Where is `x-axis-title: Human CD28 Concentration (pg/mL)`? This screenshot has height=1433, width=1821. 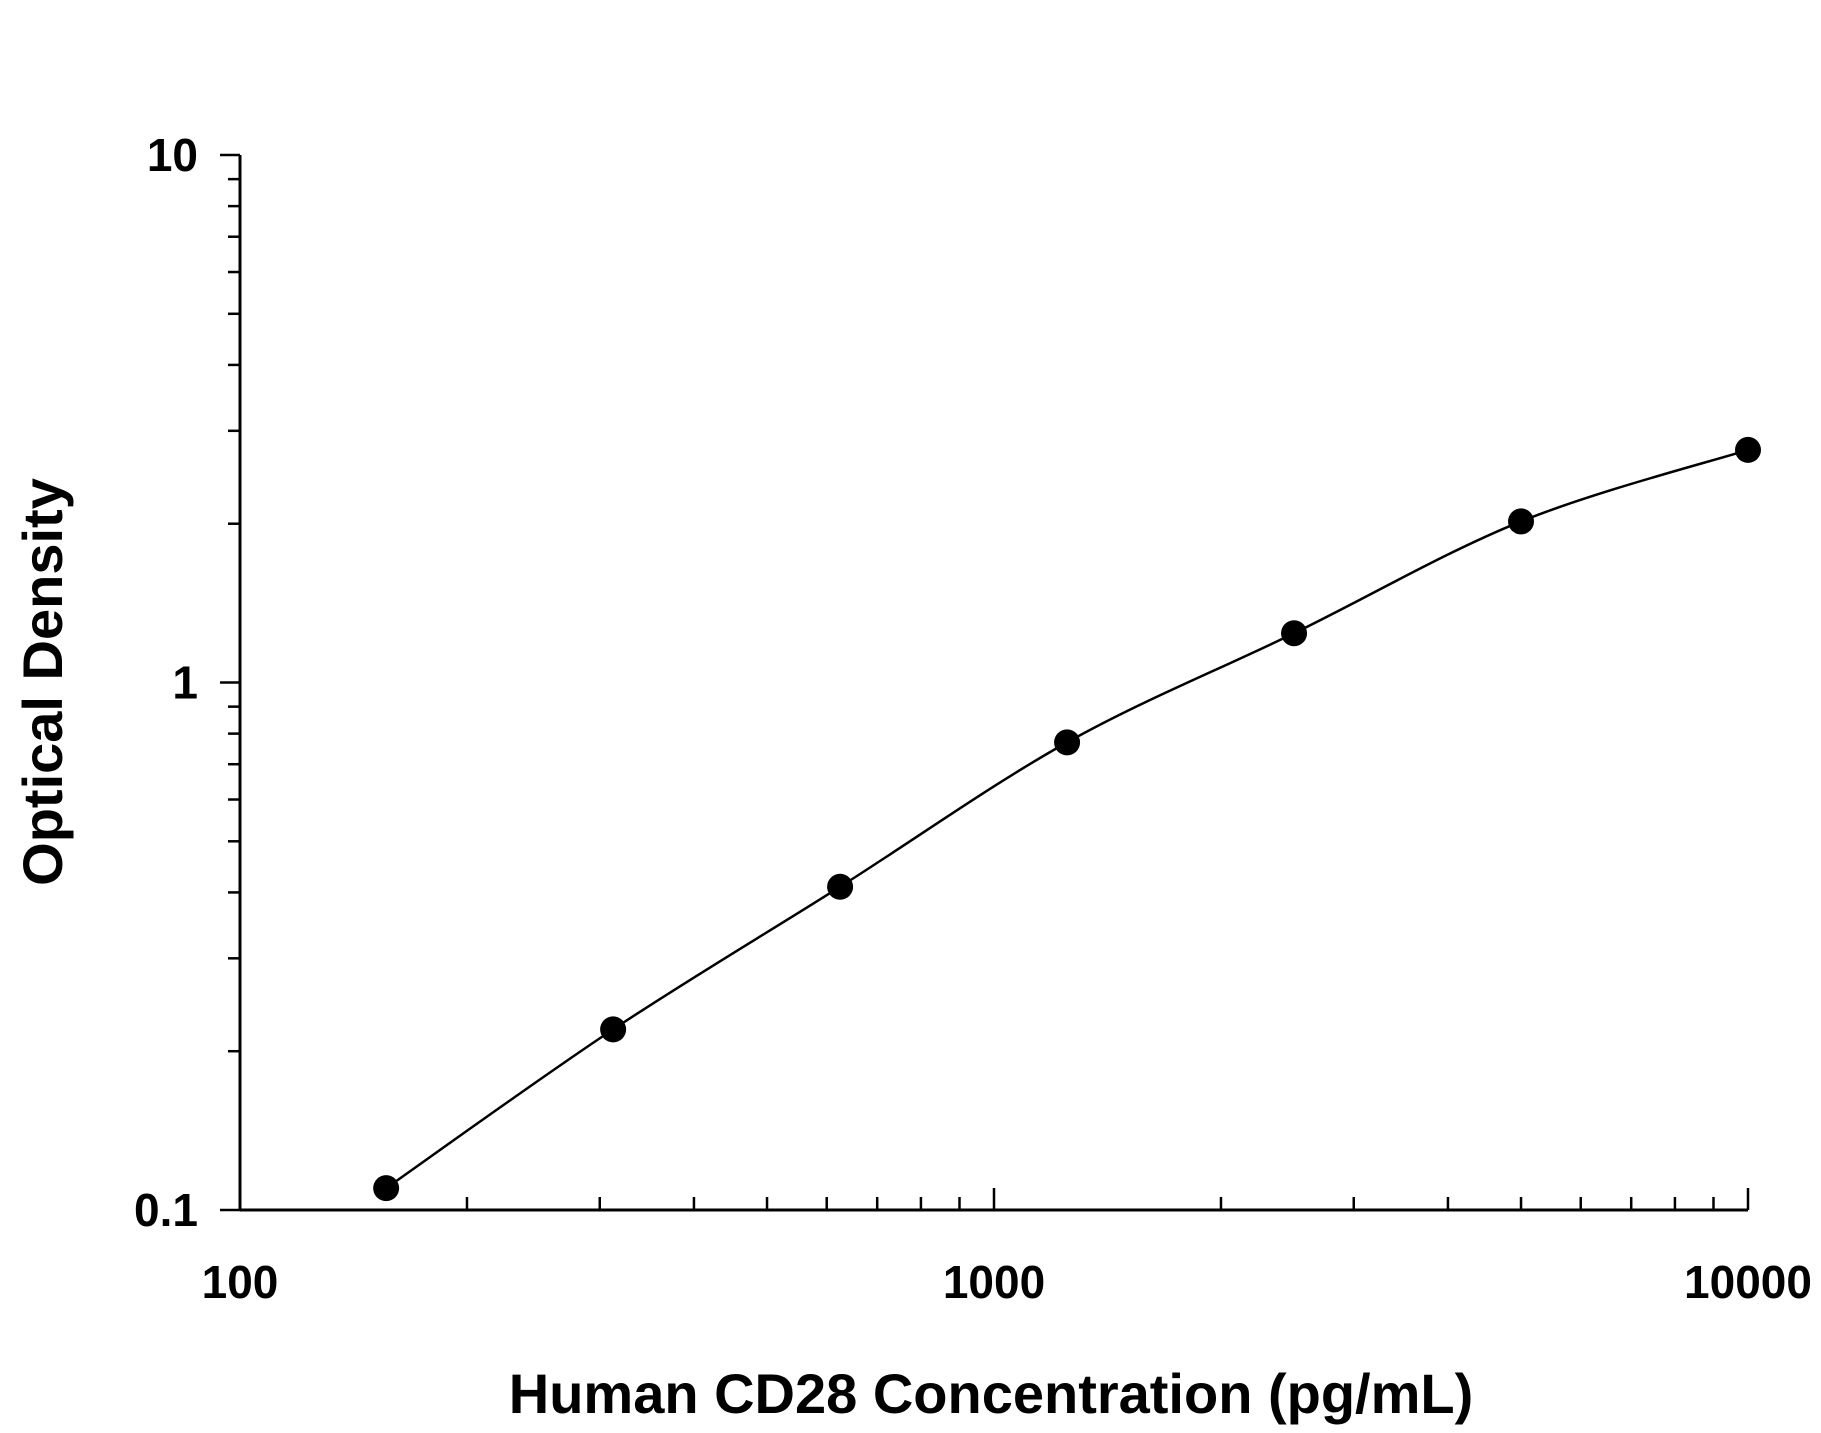
x-axis-title: Human CD28 Concentration (pg/mL) is located at coordinates (991, 1393).